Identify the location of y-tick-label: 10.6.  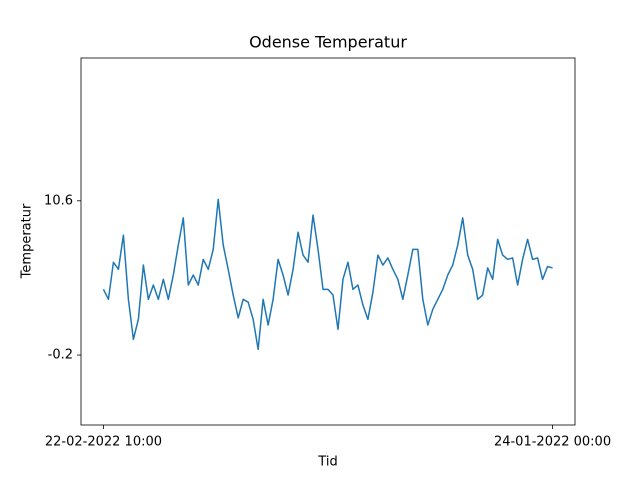
(58, 200).